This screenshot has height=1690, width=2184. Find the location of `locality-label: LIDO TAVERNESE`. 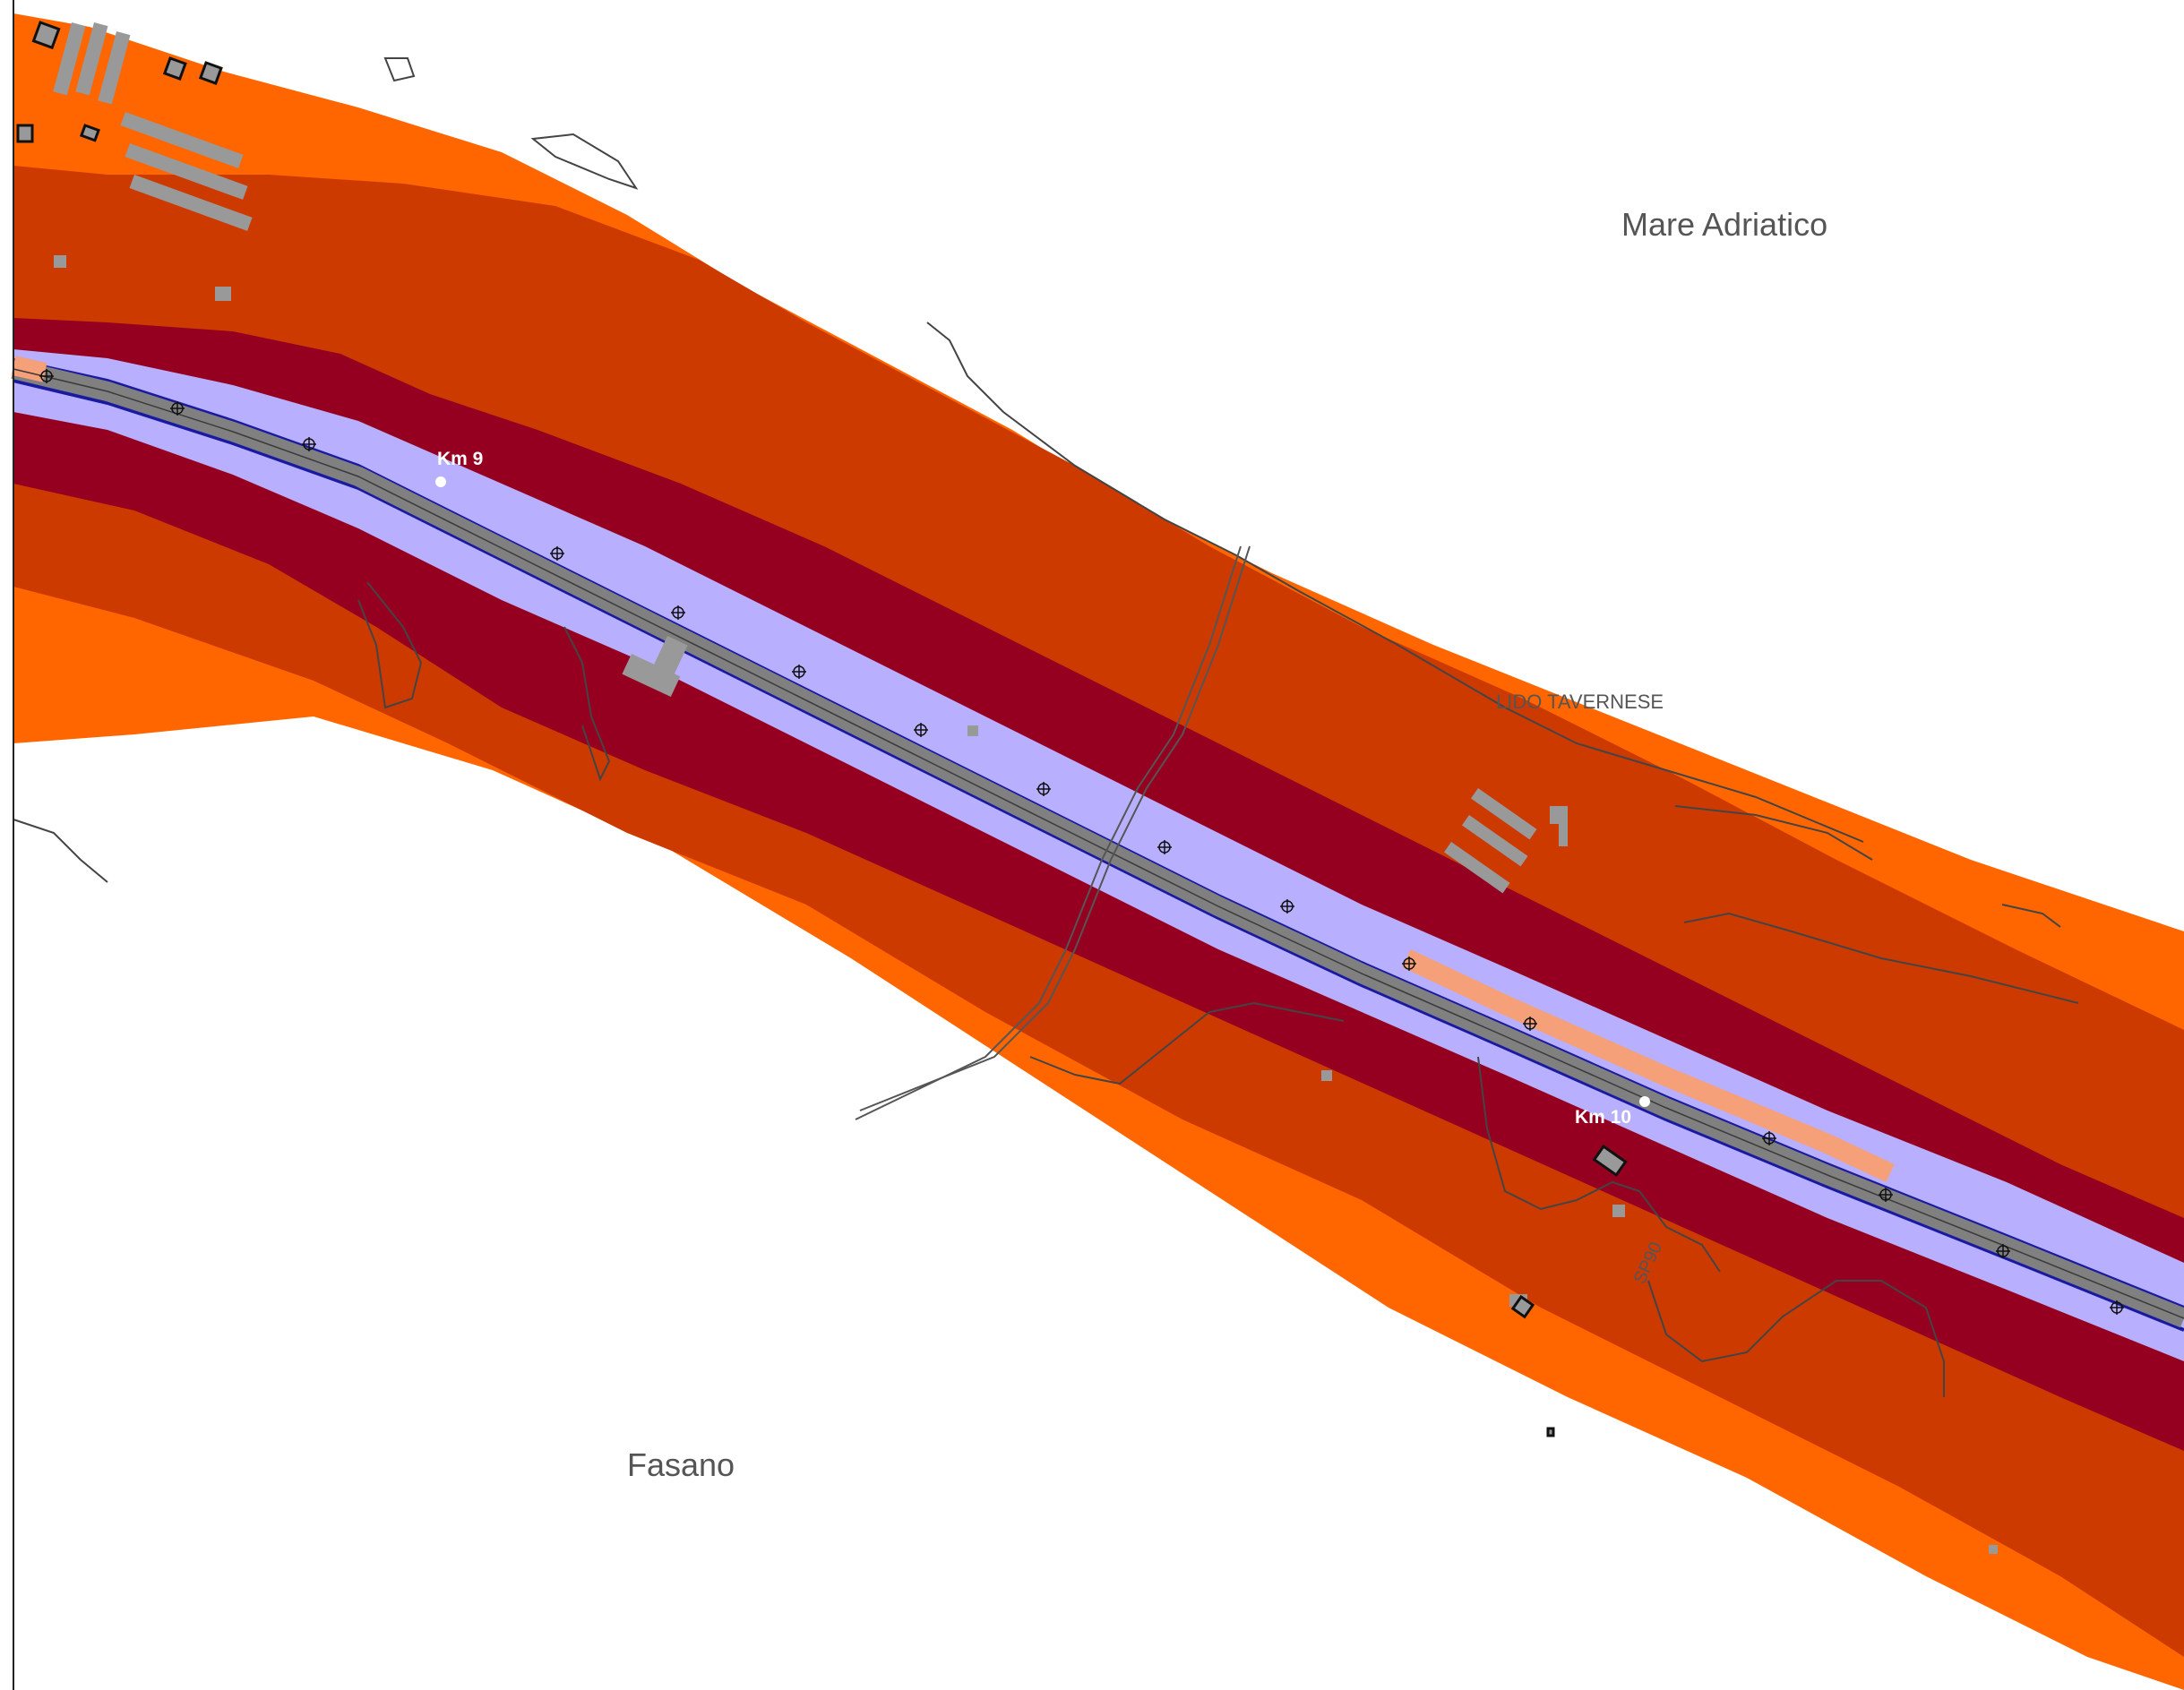

locality-label: LIDO TAVERNESE is located at coordinates (1580, 702).